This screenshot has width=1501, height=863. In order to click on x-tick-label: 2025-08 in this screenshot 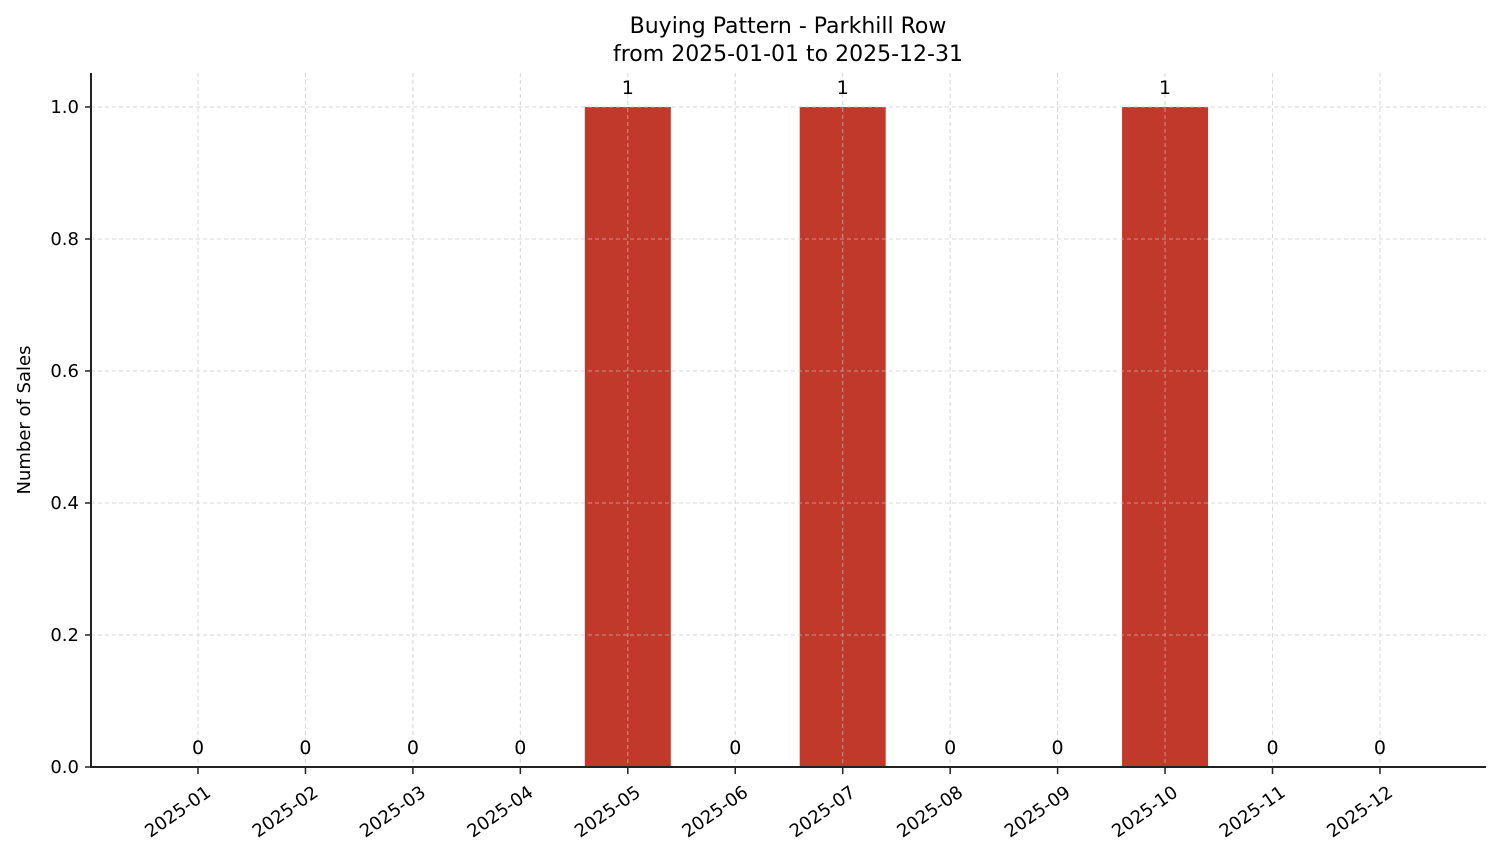, I will do `click(930, 812)`.